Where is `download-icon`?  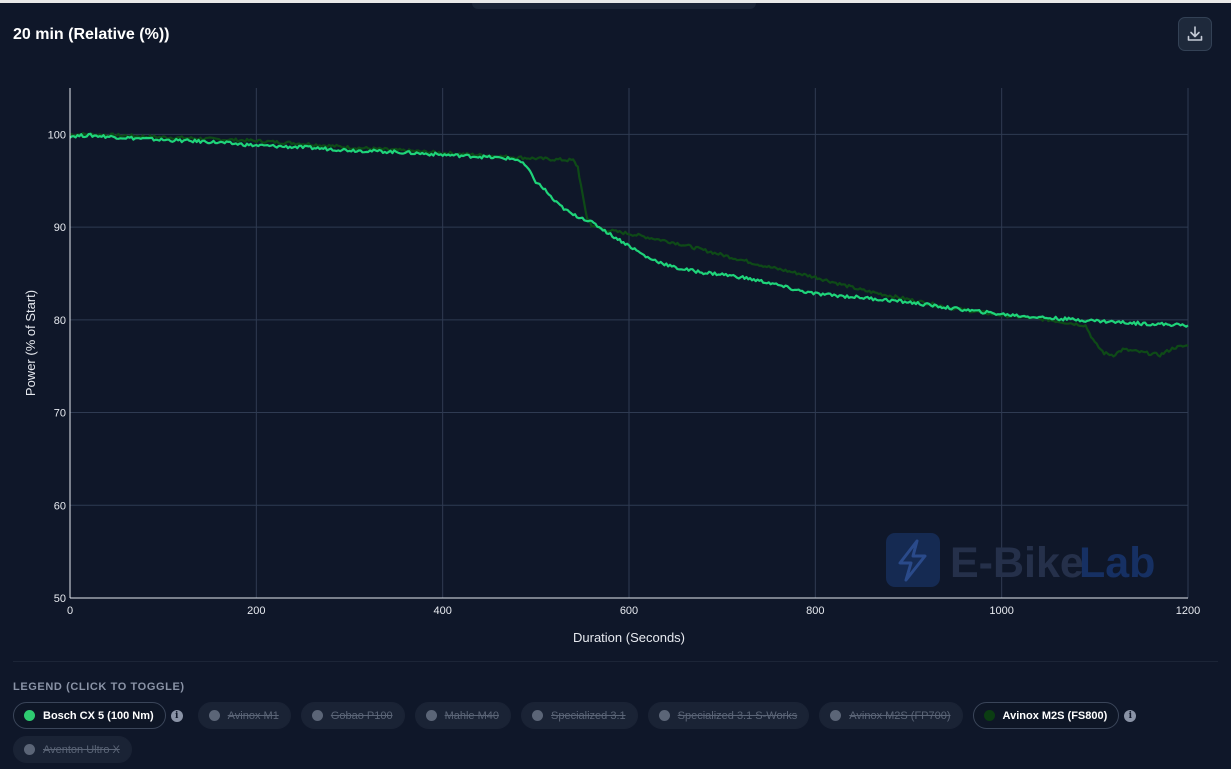
download-icon is located at coordinates (1195, 33).